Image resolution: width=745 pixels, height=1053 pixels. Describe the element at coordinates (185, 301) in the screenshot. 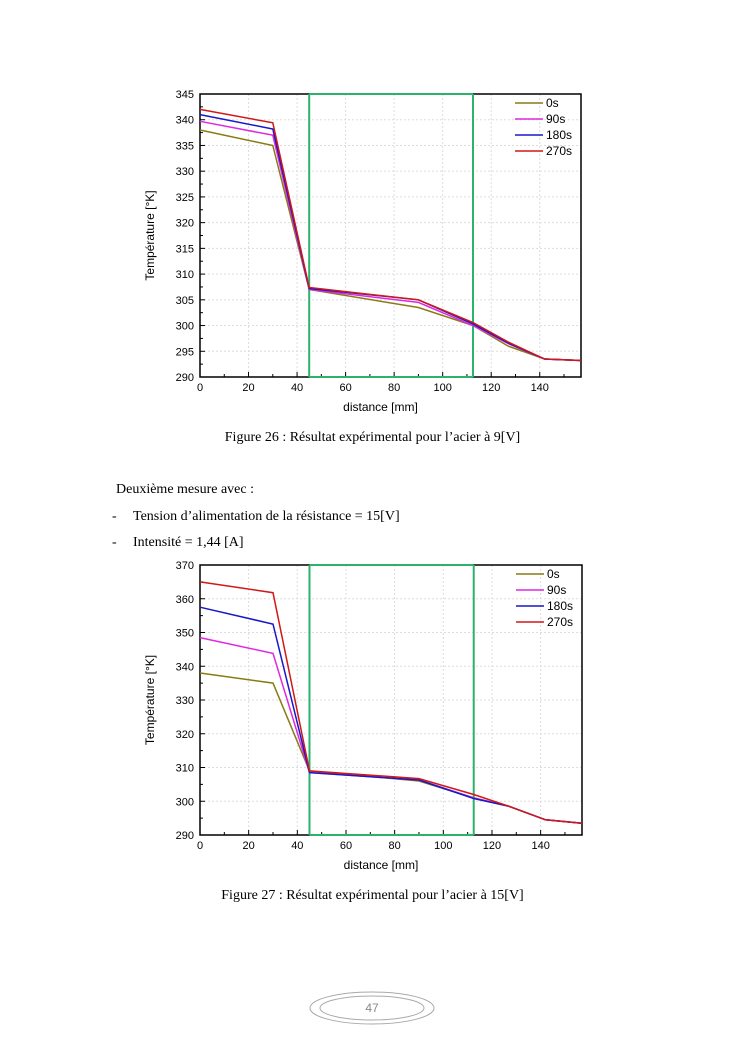

I see `y-tick-label: 305` at that location.